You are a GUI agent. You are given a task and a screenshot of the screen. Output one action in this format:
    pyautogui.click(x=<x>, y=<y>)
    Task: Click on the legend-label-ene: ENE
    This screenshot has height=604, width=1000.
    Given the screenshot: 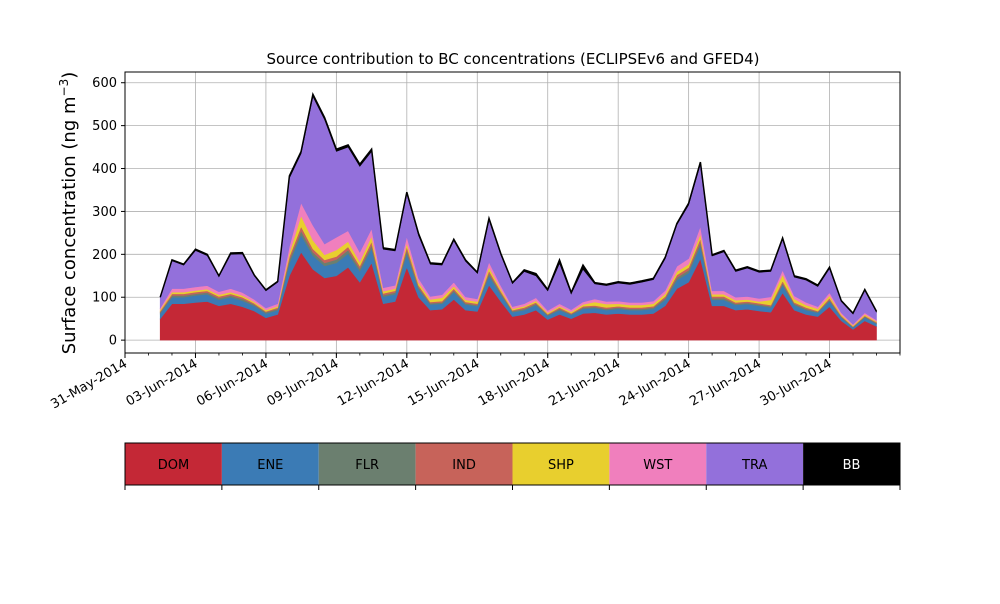 What is the action you would take?
    pyautogui.click(x=270, y=465)
    